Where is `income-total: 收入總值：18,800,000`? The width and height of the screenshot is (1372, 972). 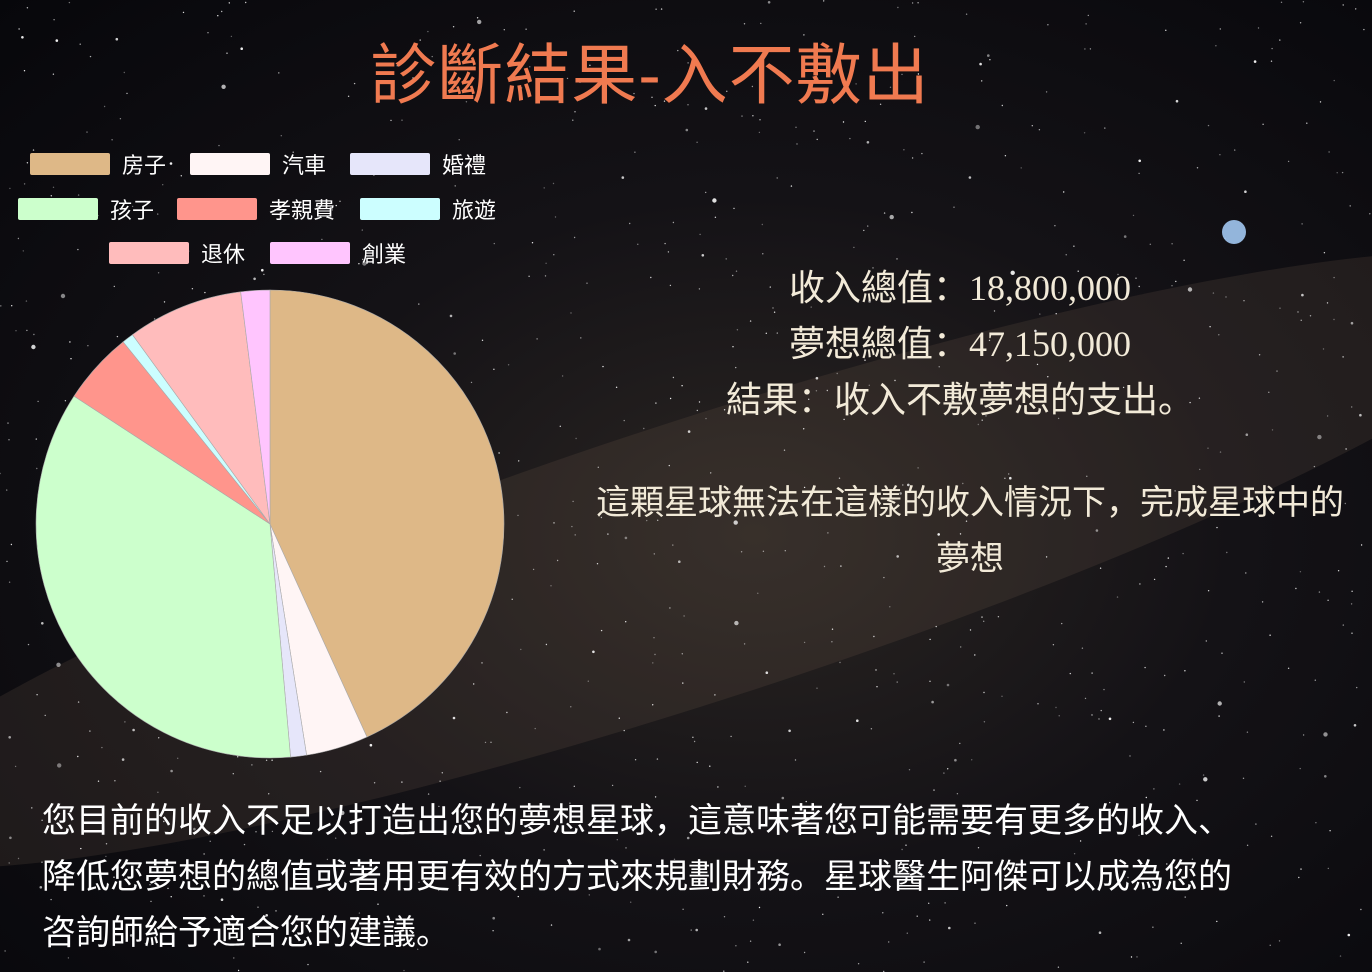 income-total: 收入總值：18,800,000 is located at coordinates (959, 288).